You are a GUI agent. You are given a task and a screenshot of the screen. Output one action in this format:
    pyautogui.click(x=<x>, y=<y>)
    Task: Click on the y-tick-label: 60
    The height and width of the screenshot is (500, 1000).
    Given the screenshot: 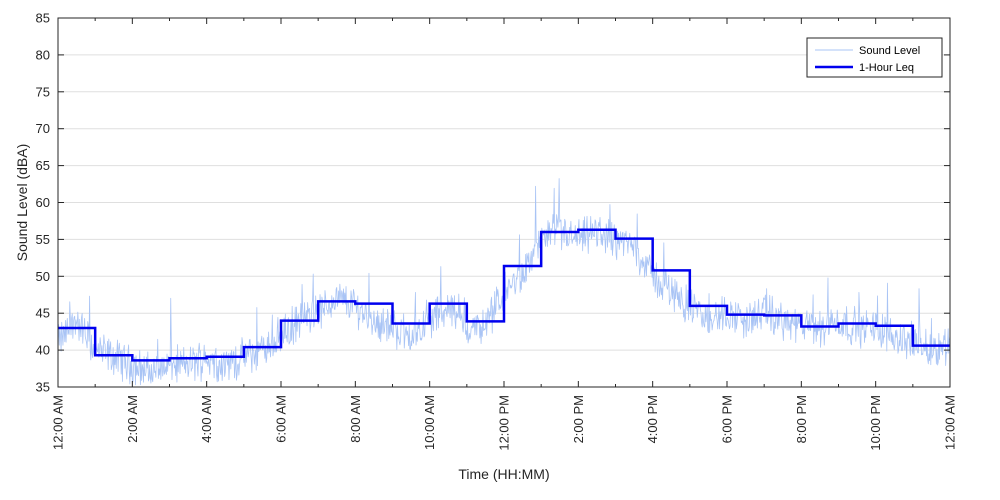 What is the action you would take?
    pyautogui.click(x=43, y=202)
    